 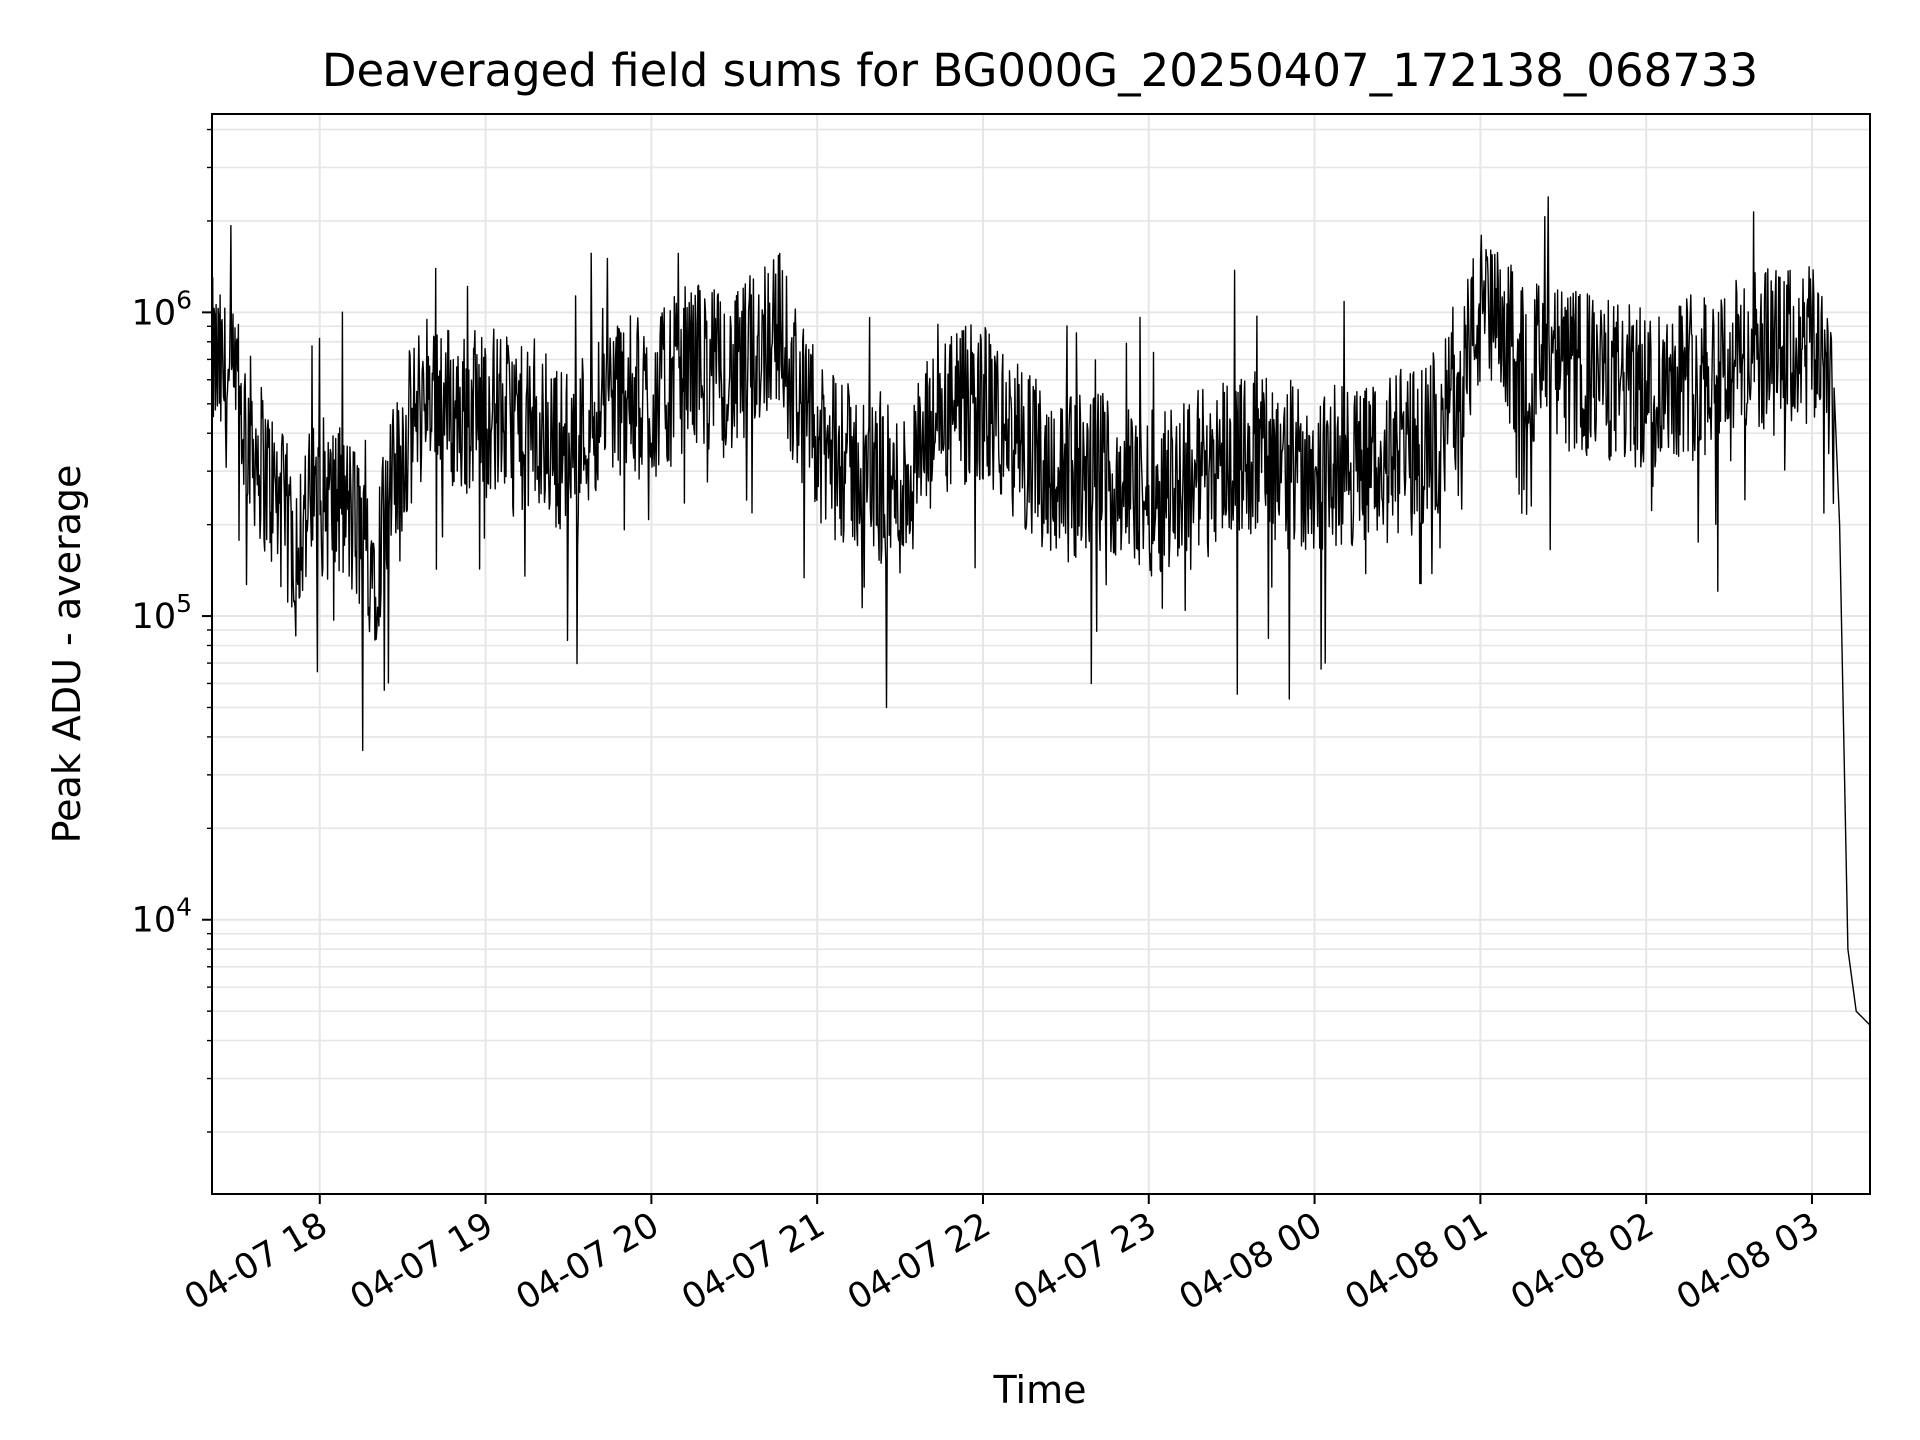 I want to click on y-tick-label: 10⁶, so click(x=162, y=309).